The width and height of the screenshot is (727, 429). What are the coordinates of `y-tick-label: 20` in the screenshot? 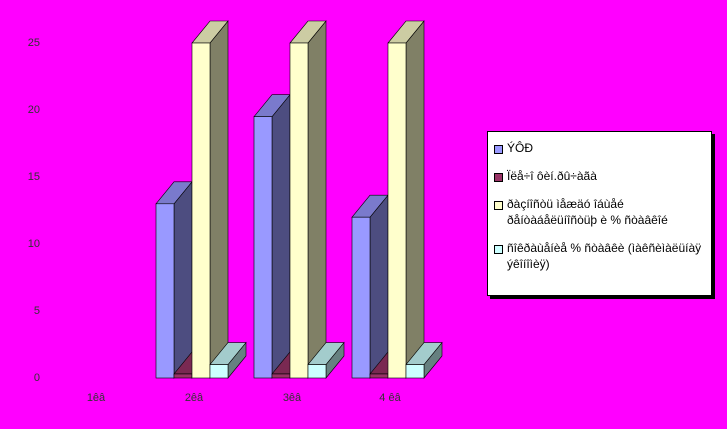 It's located at (34, 110).